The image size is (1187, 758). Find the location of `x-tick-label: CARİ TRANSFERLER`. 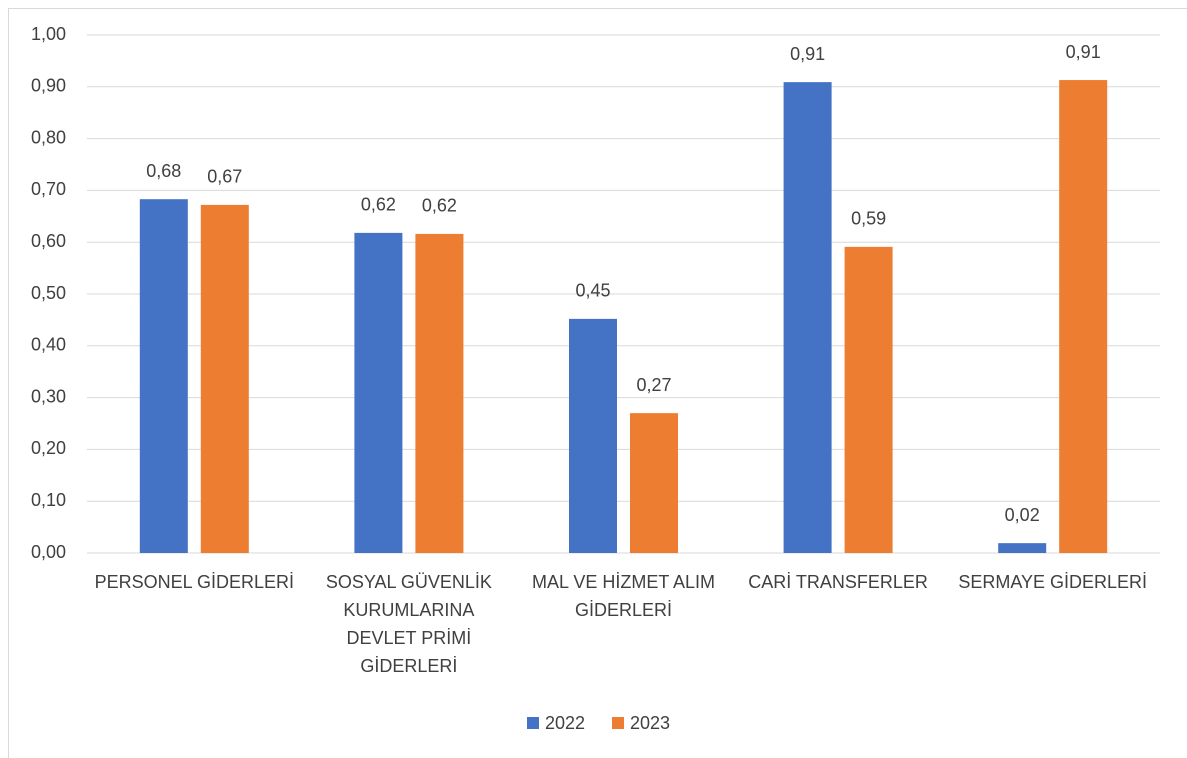

x-tick-label: CARİ TRANSFERLER is located at coordinates (838, 582).